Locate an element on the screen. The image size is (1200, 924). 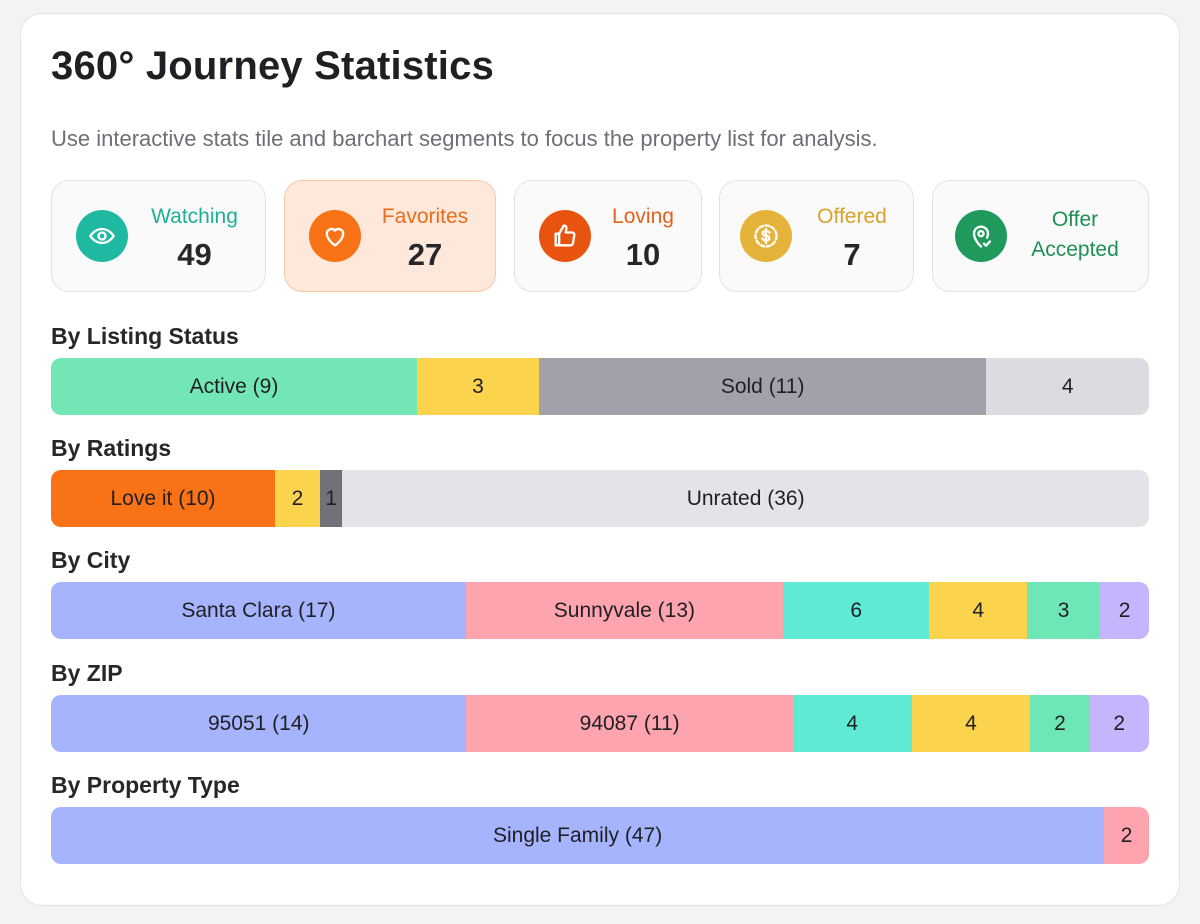
dollar-icon is located at coordinates (766, 236).